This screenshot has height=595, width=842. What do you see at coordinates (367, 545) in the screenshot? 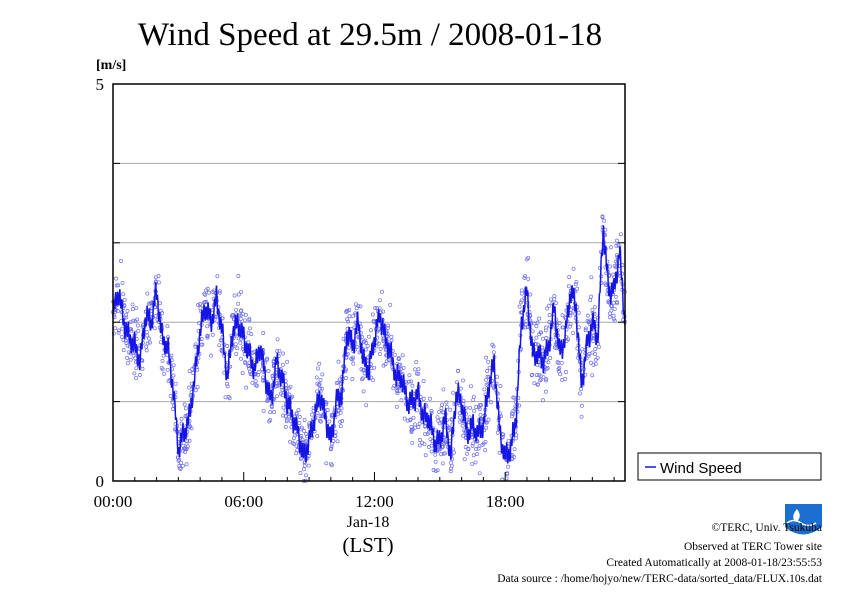
I see `x-axis-label: (LST)` at bounding box center [367, 545].